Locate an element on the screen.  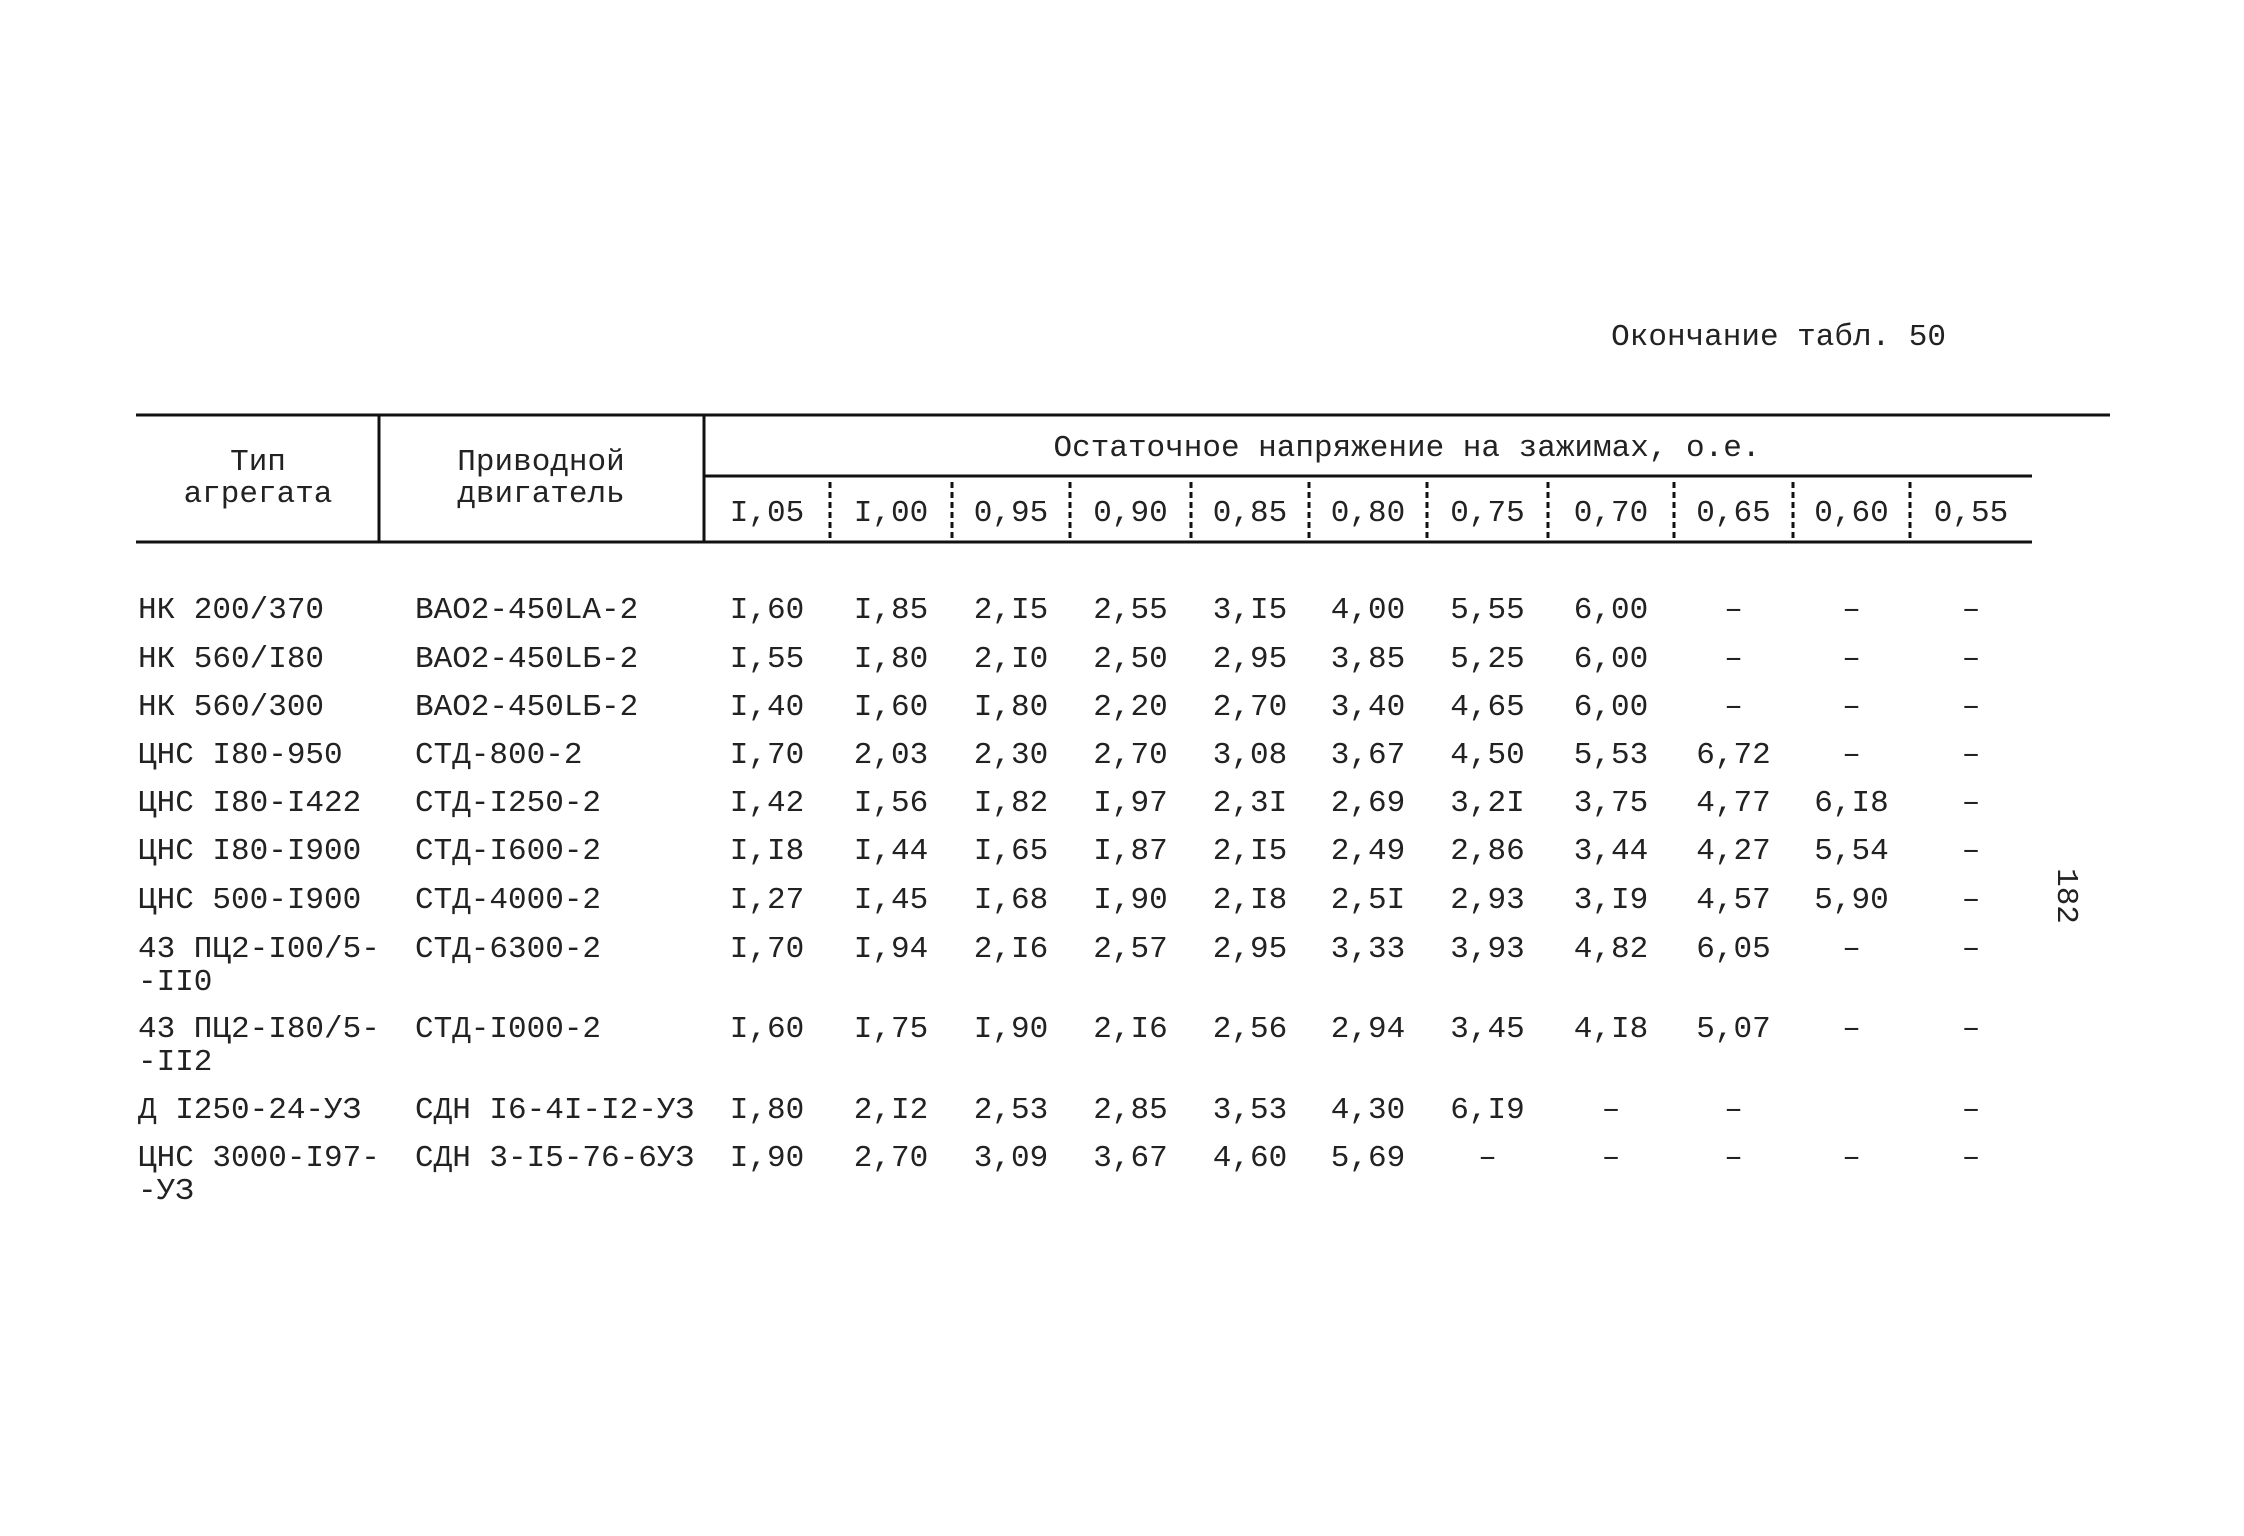
voltage-header: 0,55 is located at coordinates (1971, 513).